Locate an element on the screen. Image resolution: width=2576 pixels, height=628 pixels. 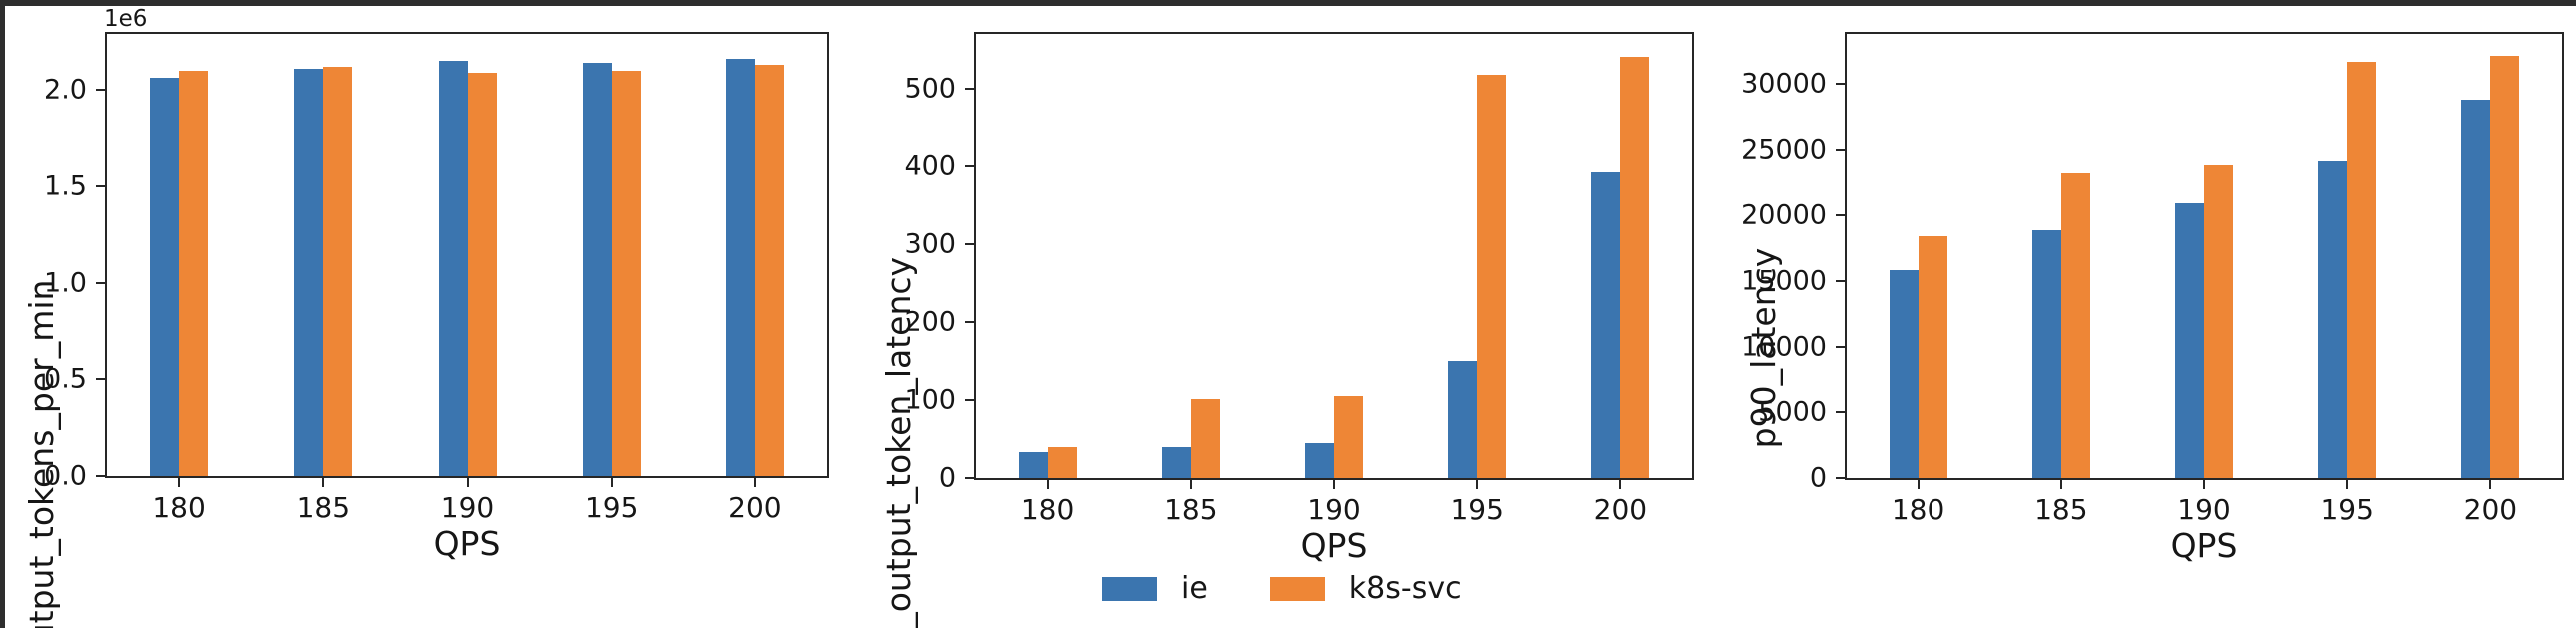
y-axis-label: output_tokens_per_min is located at coordinates (41, 453).